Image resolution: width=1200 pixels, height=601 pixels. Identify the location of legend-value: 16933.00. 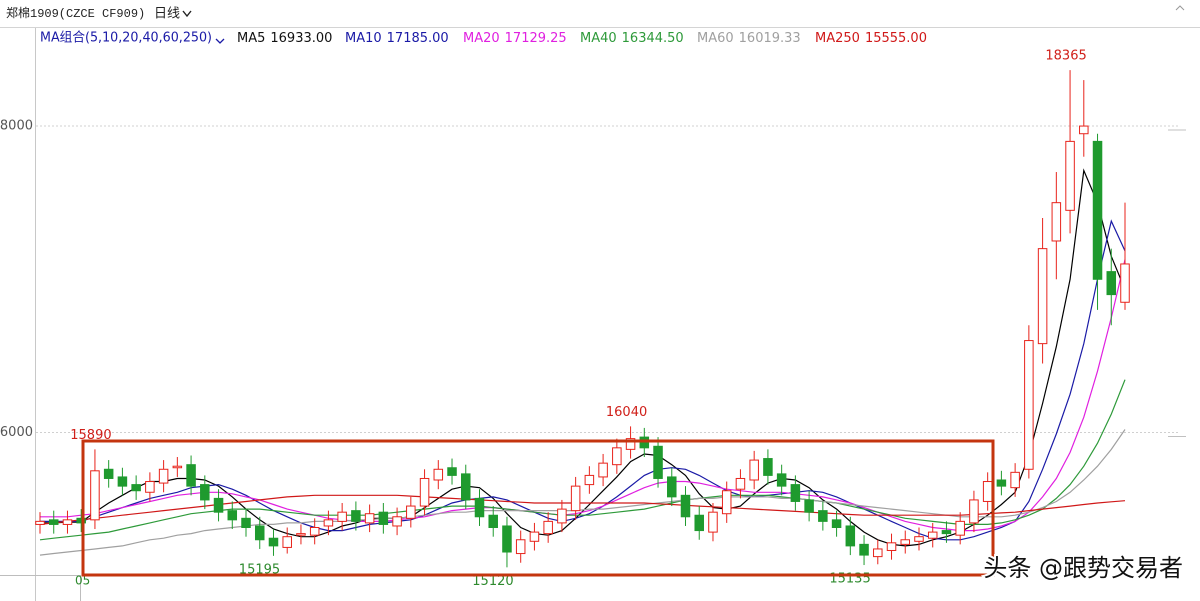
(301, 38).